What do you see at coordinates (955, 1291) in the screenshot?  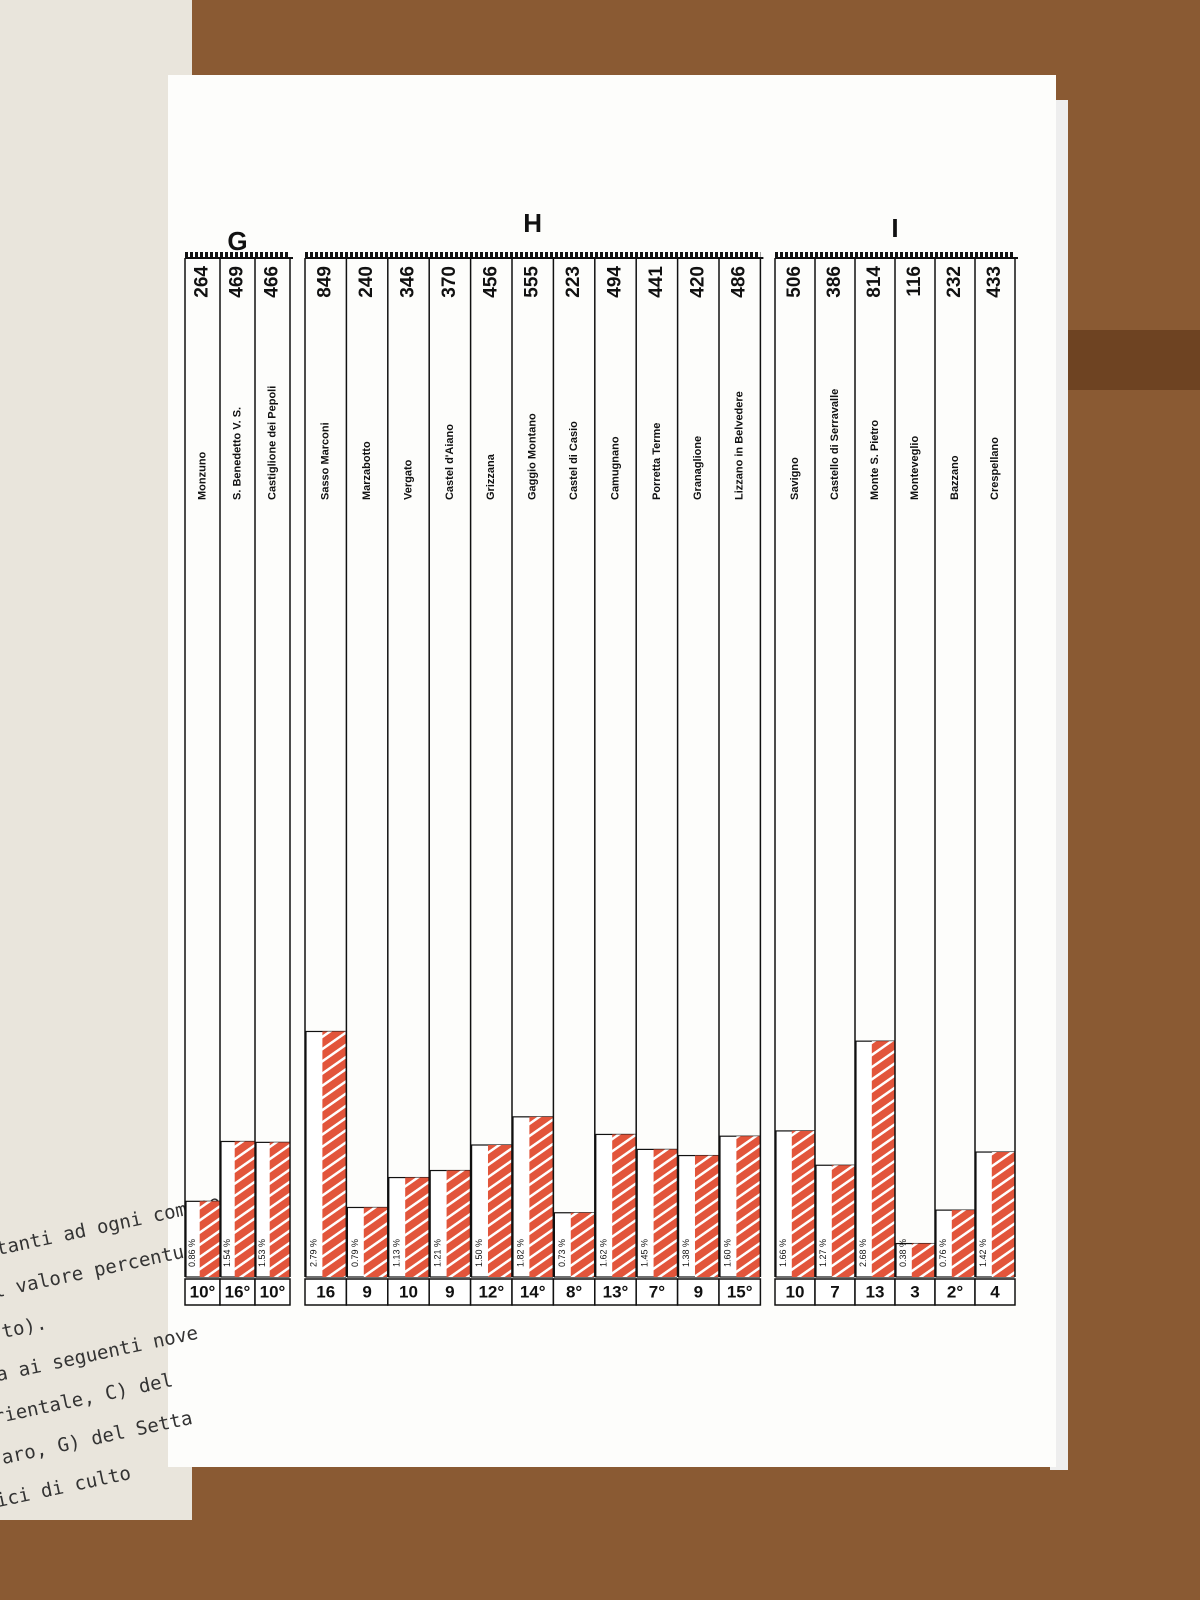 I see `rank-label: 2°` at bounding box center [955, 1291].